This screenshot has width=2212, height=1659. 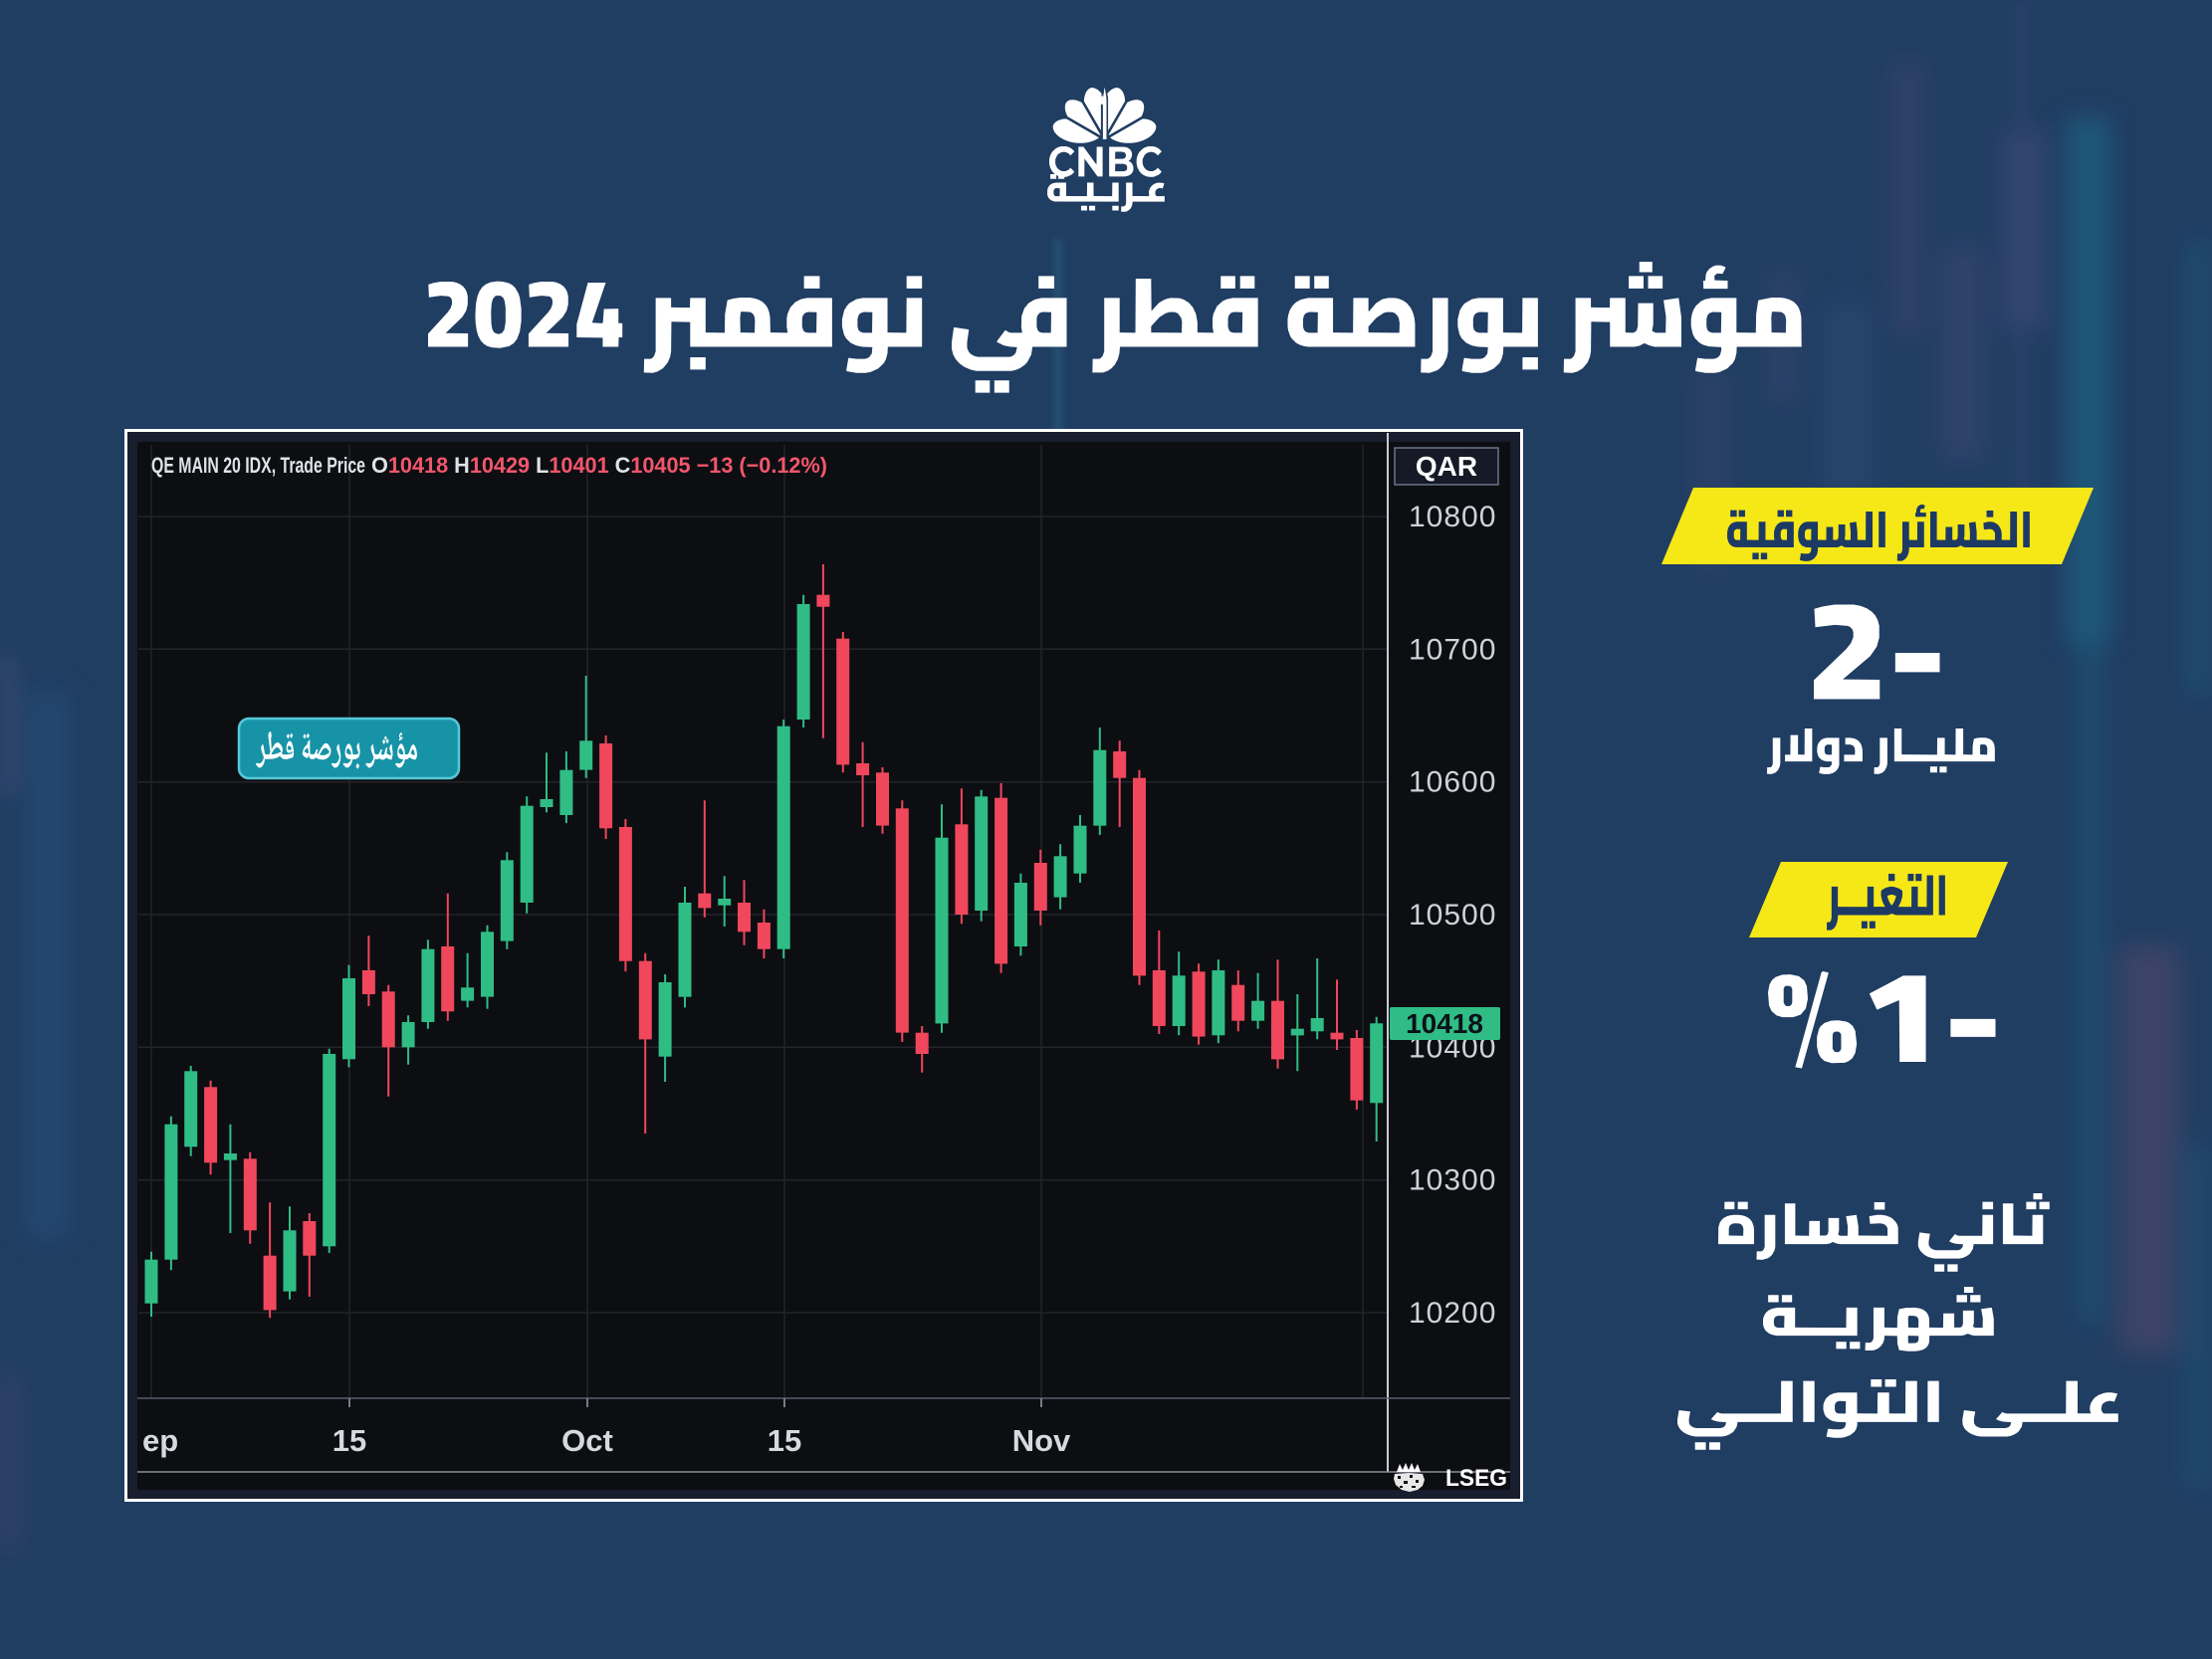 I want to click on svg-text: QAR, so click(x=1446, y=466).